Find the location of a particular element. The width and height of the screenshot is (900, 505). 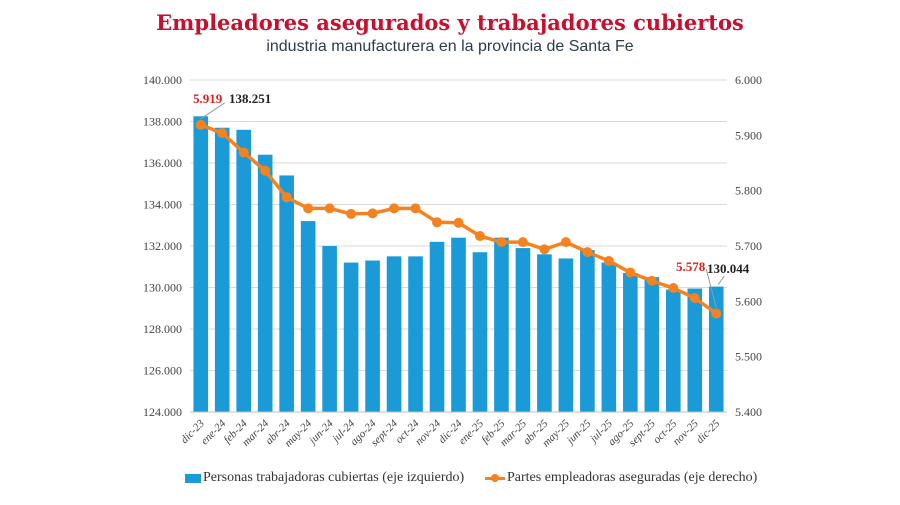

x-tick-label: ene-24 is located at coordinates (214, 432).